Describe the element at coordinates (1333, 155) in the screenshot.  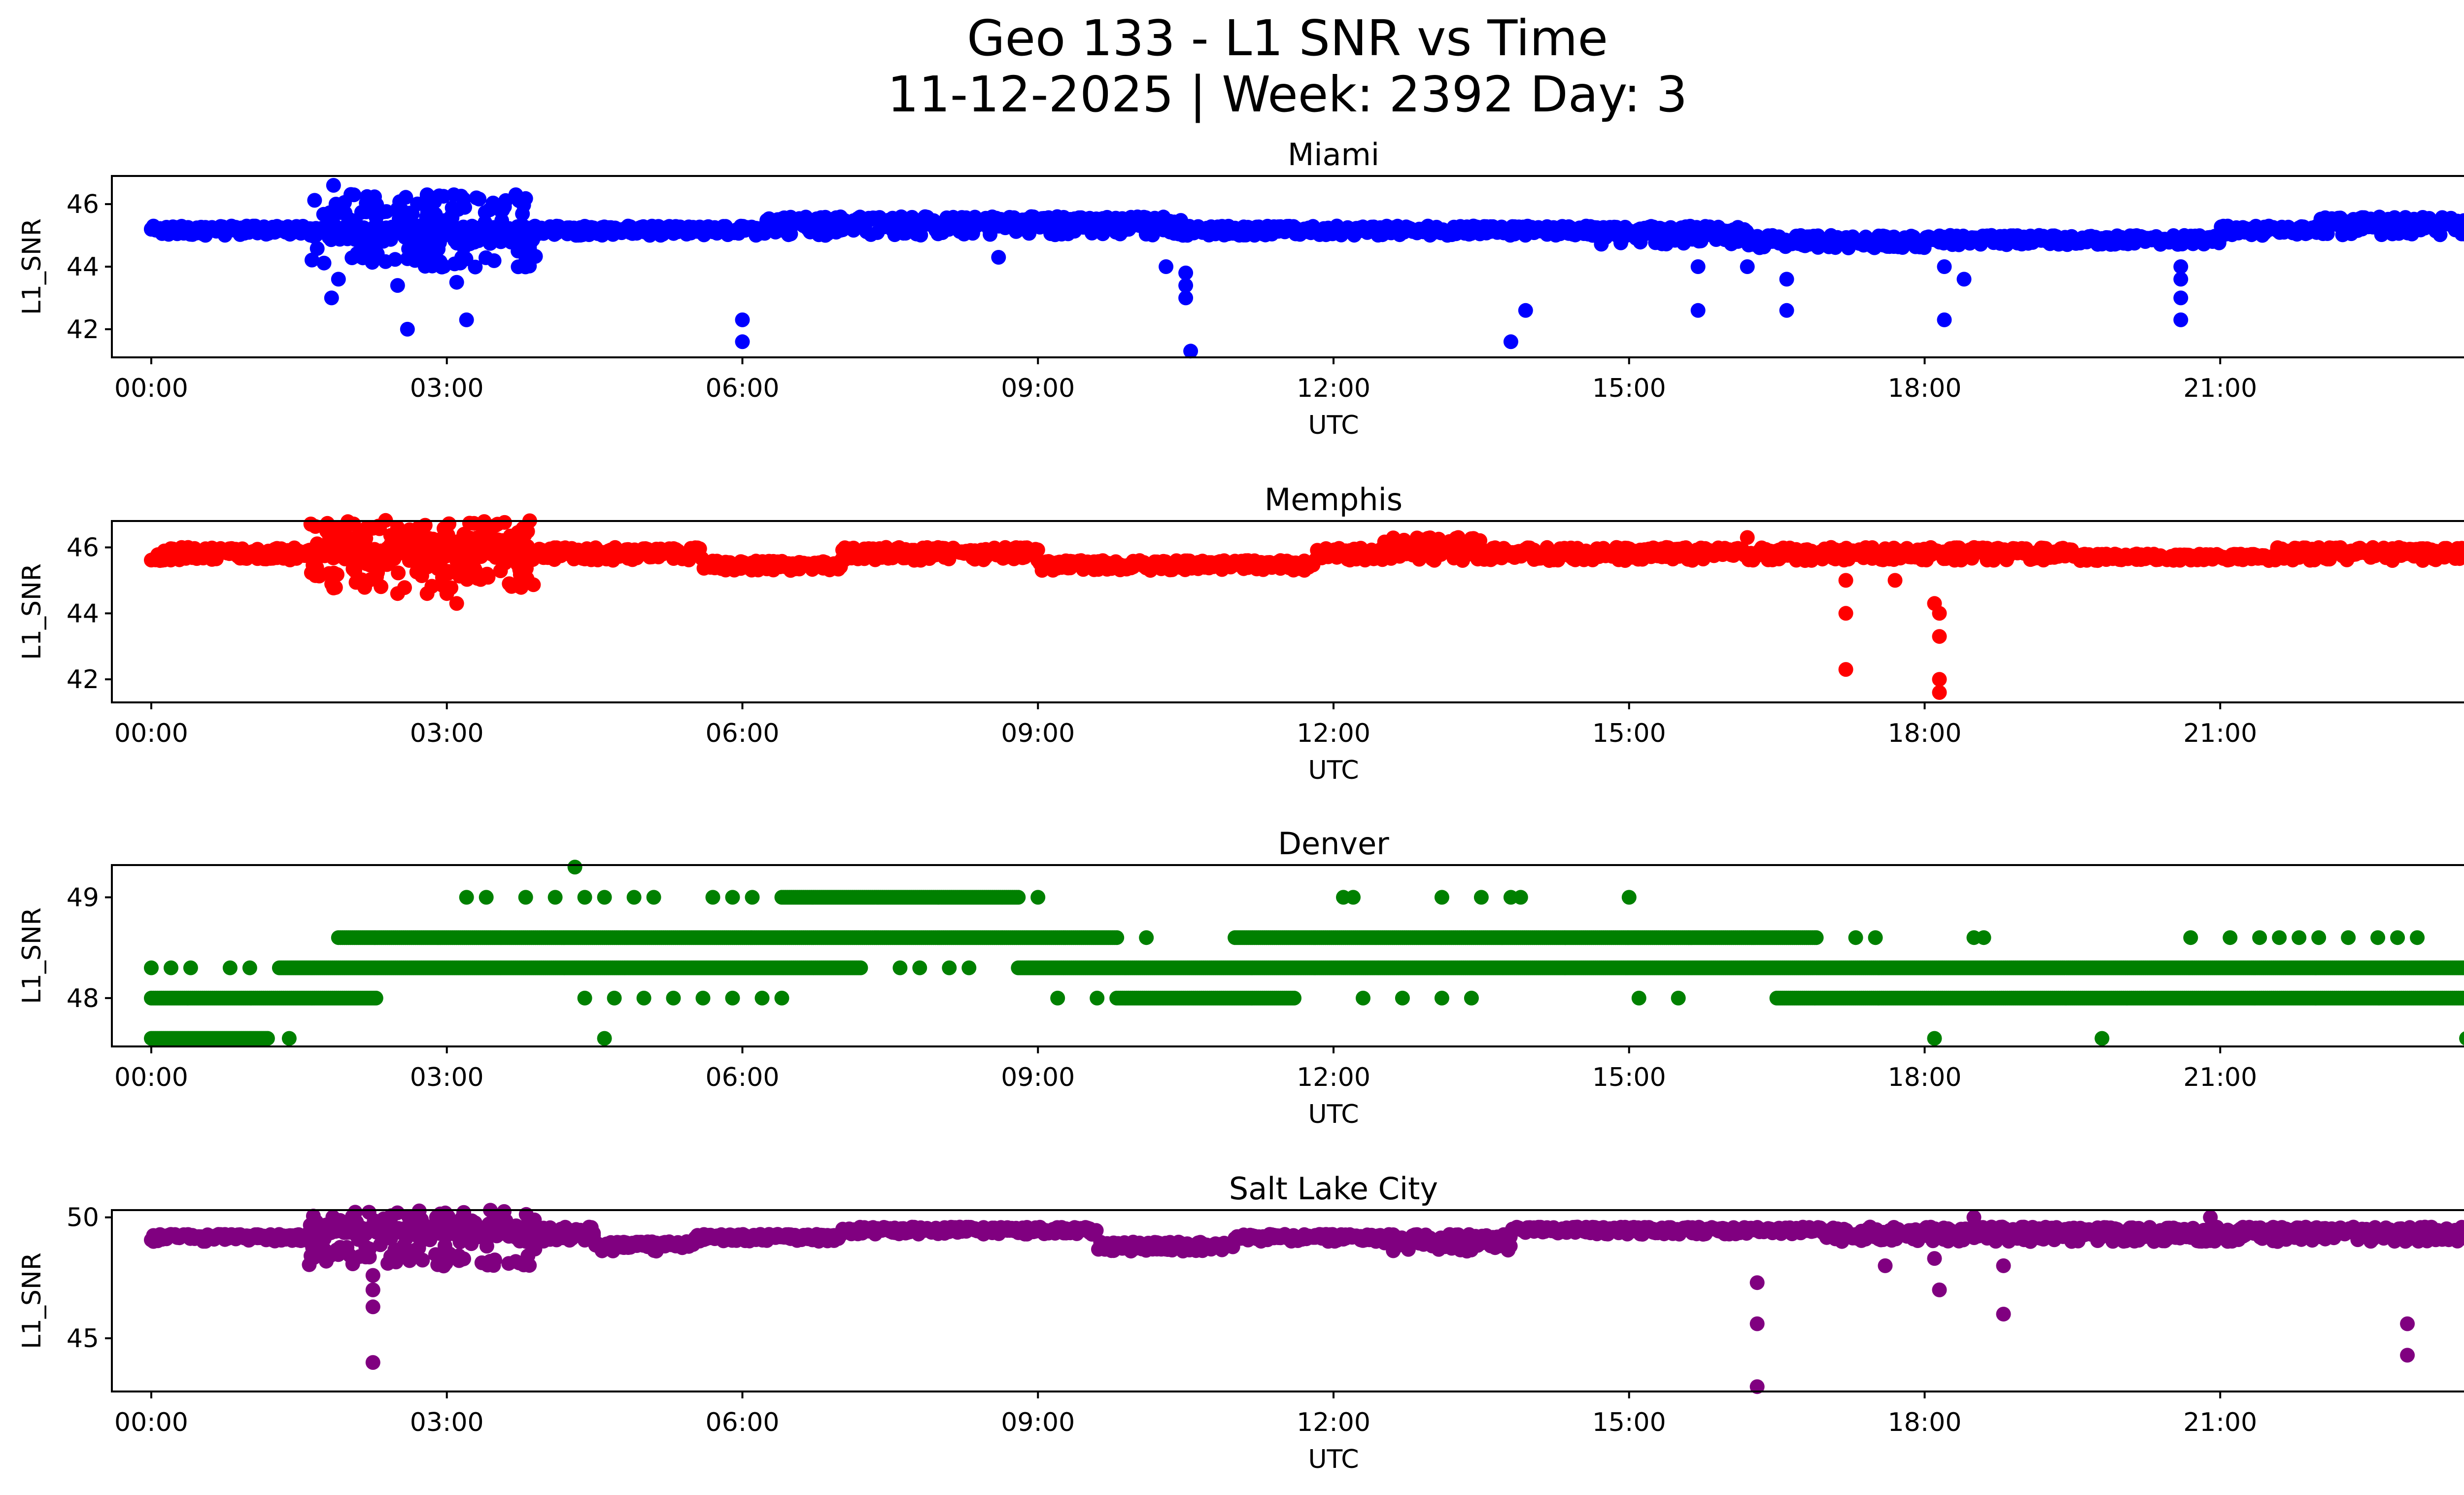
I see `panel-title: Miami` at that location.